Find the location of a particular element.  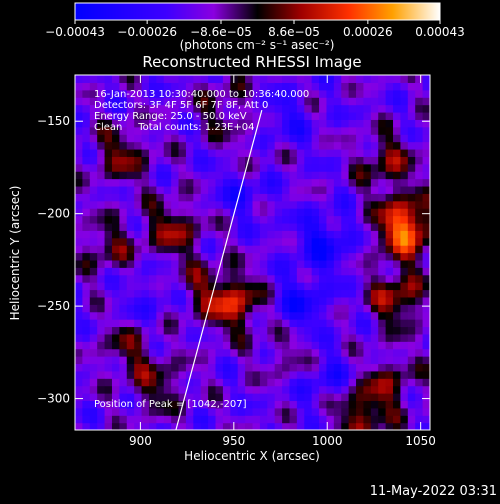

colorbar-tick-label: −0.00026 is located at coordinates (147, 32).